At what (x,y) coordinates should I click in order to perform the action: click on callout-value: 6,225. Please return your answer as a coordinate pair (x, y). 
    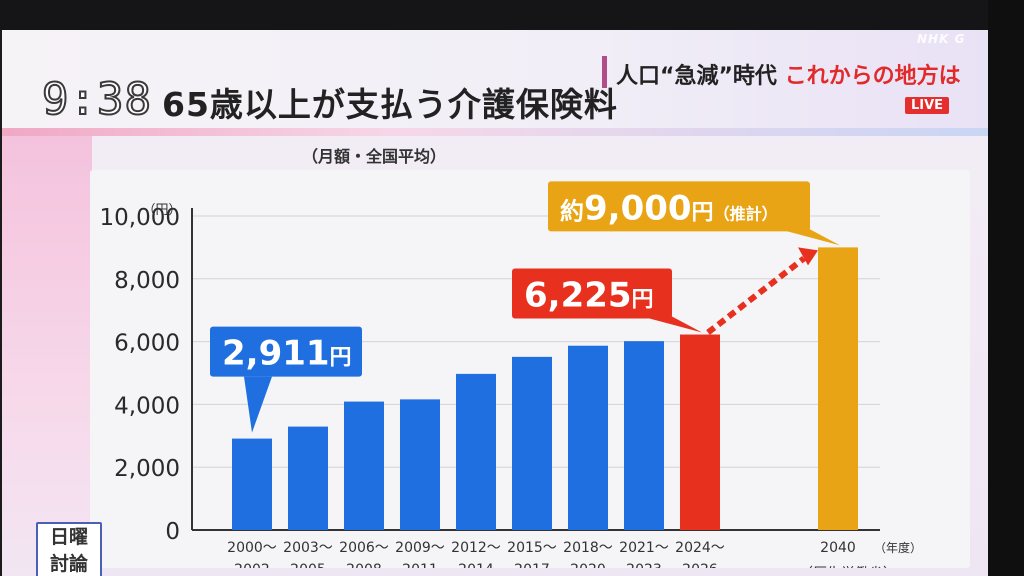
    Looking at the image, I should click on (578, 296).